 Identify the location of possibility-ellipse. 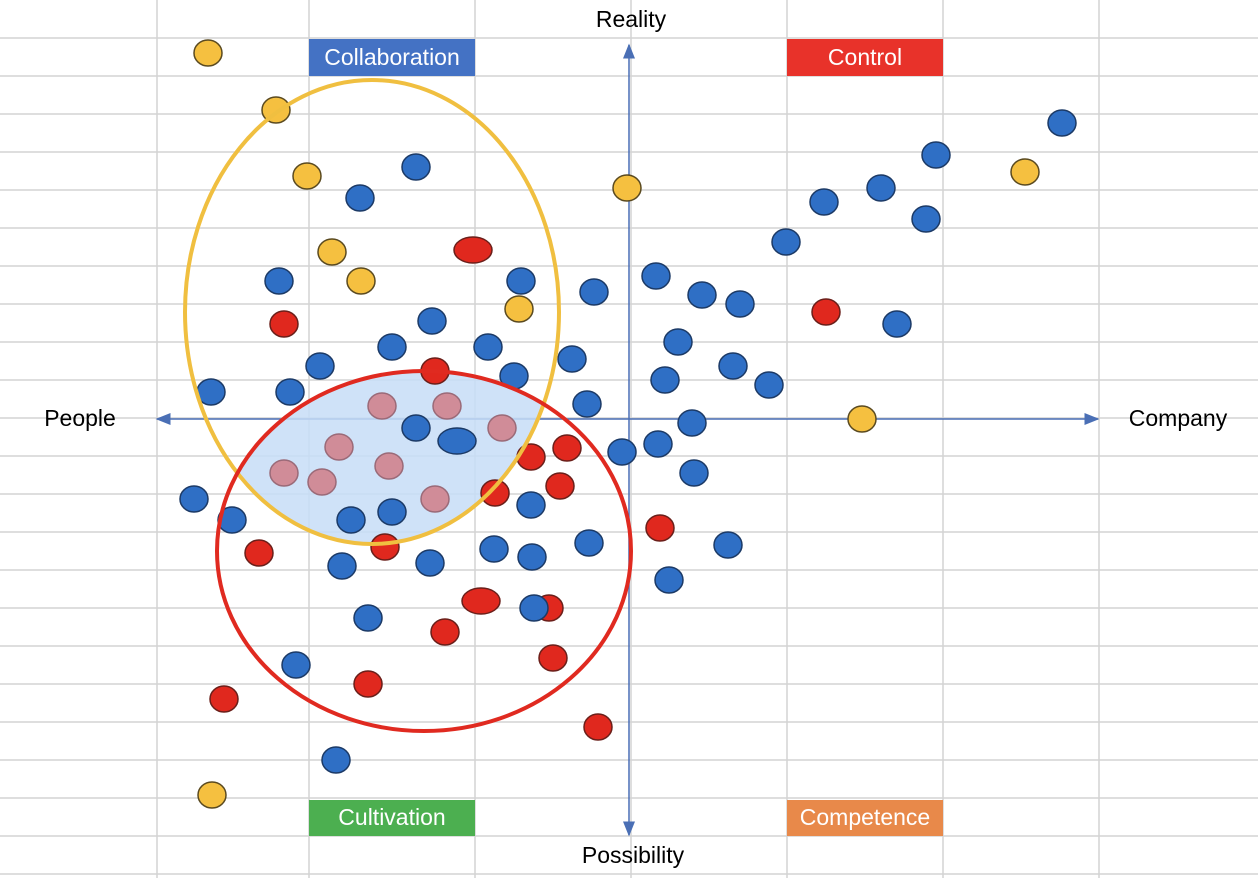
(424, 551).